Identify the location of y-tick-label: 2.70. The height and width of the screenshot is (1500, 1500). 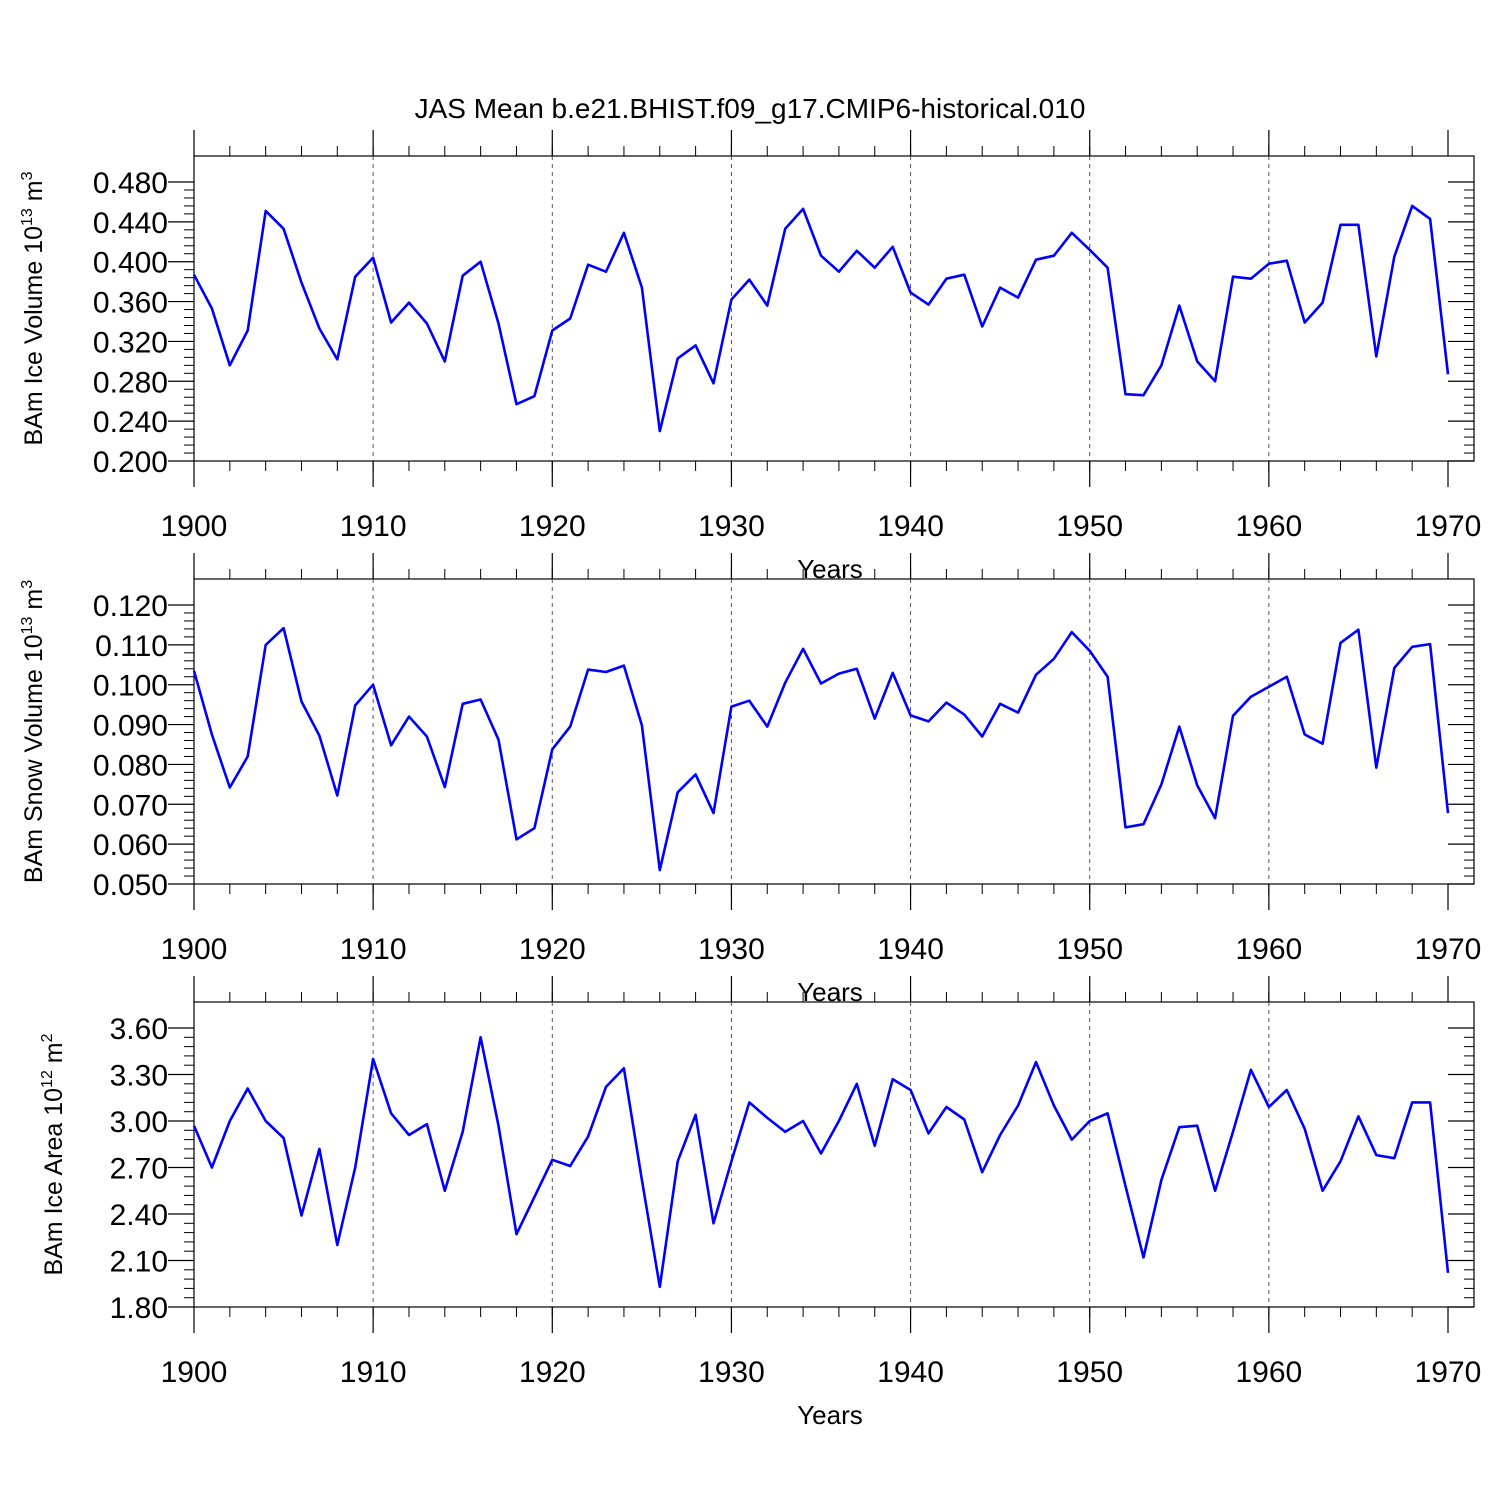
(139, 1169).